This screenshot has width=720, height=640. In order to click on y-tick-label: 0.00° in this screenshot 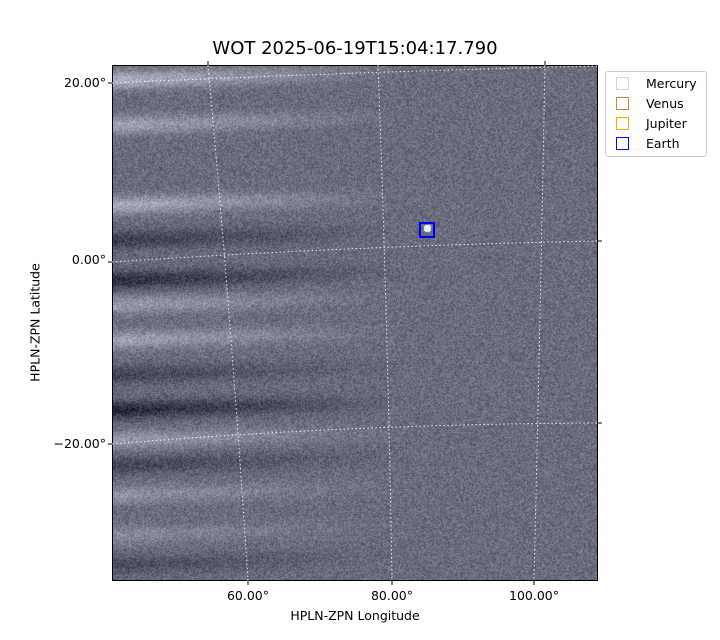, I will do `click(88, 259)`.